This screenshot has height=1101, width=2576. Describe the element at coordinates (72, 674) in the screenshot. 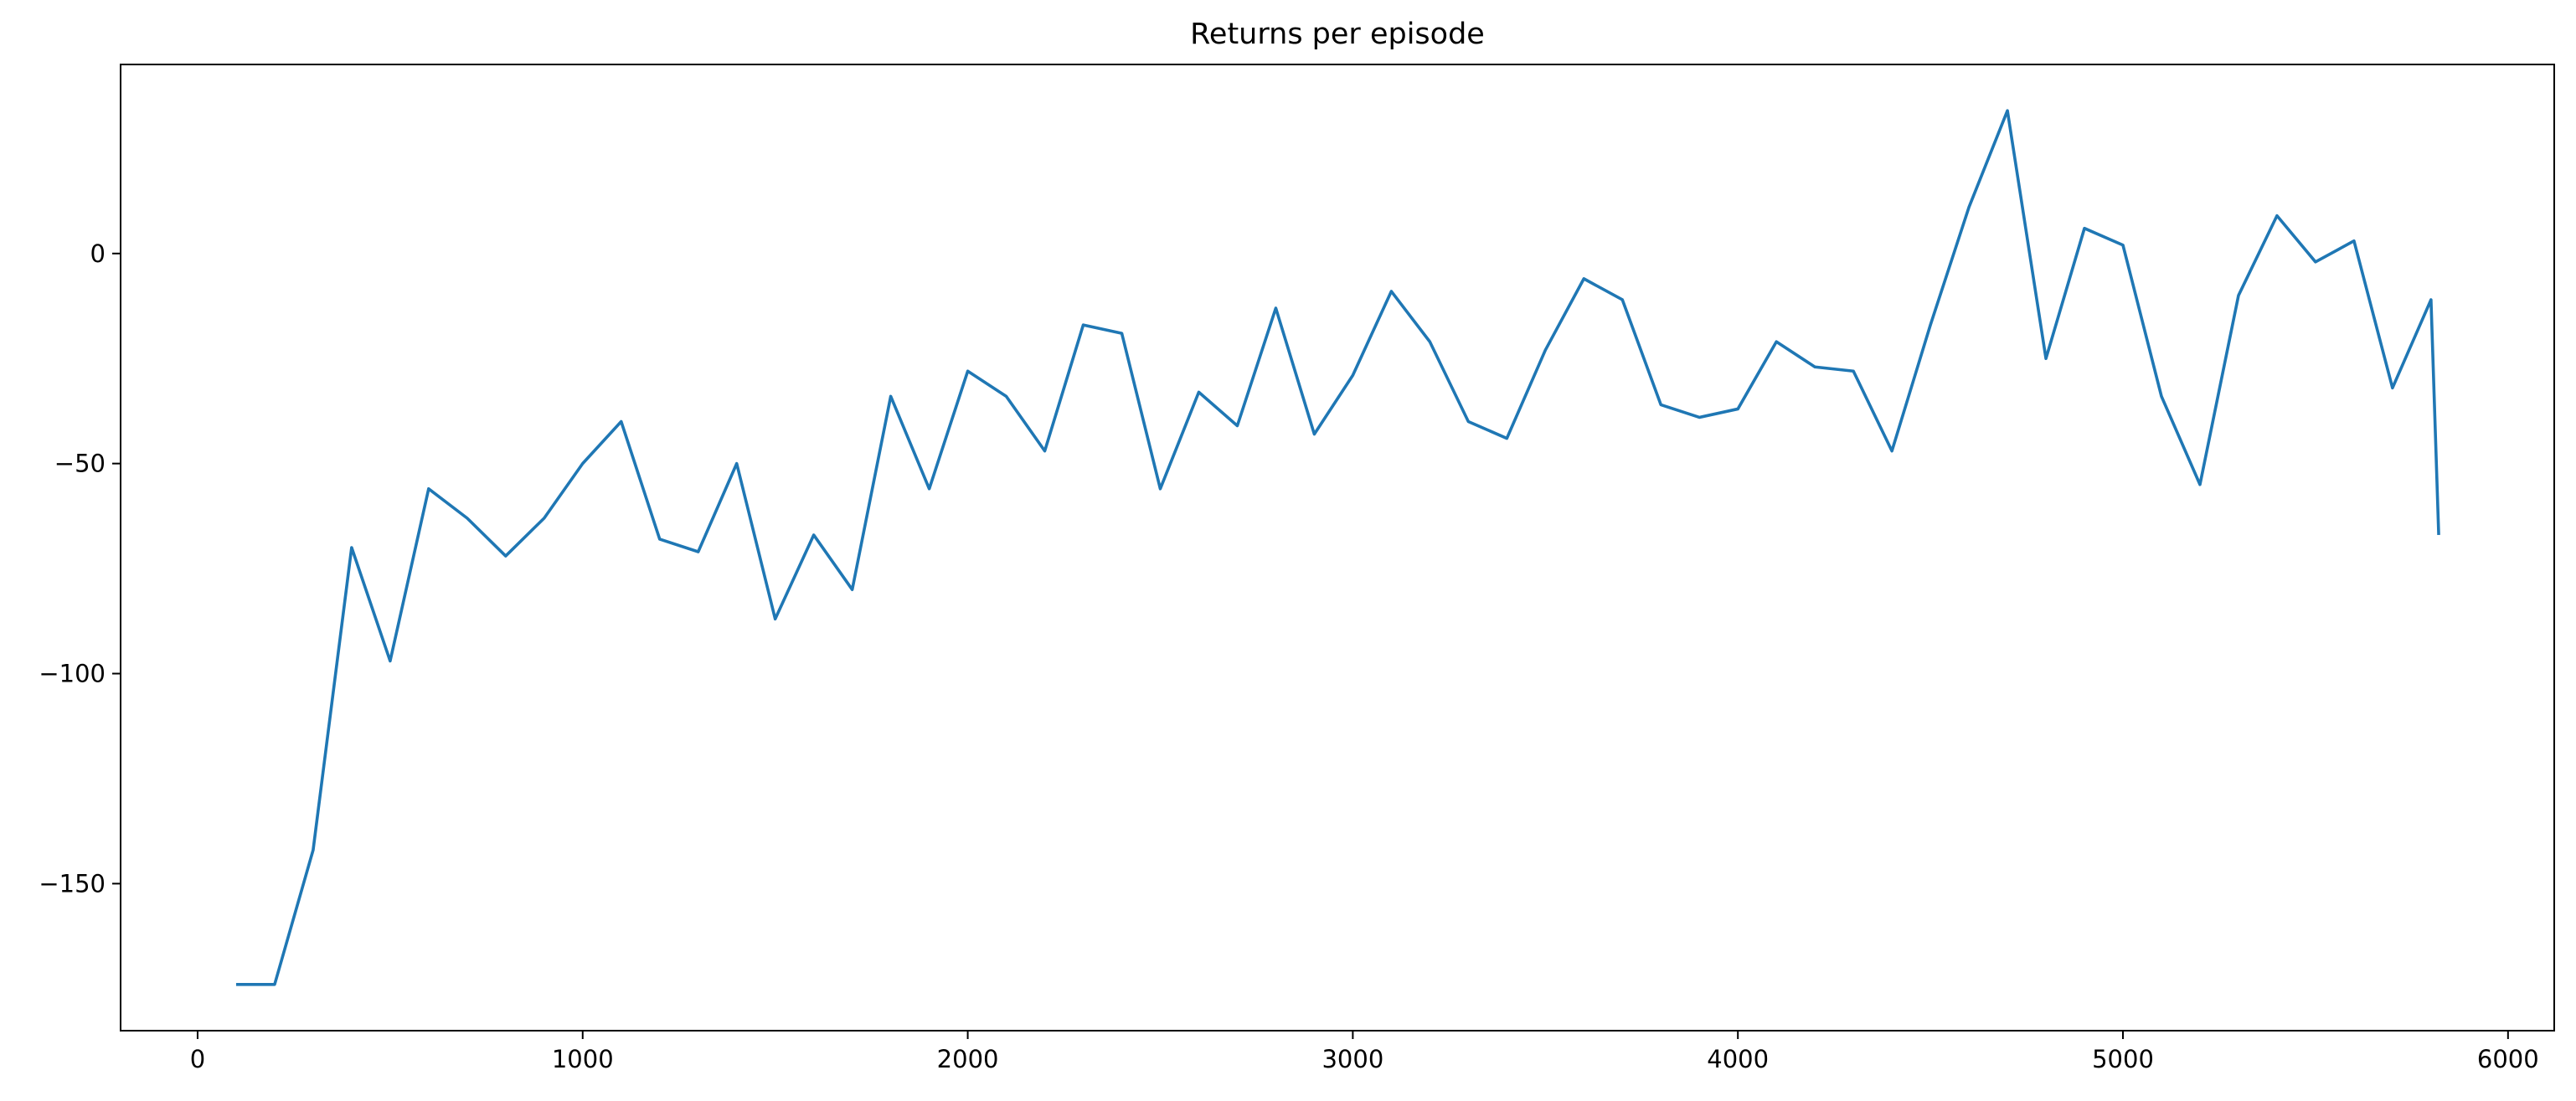

I see `y-tick-label: −100` at that location.